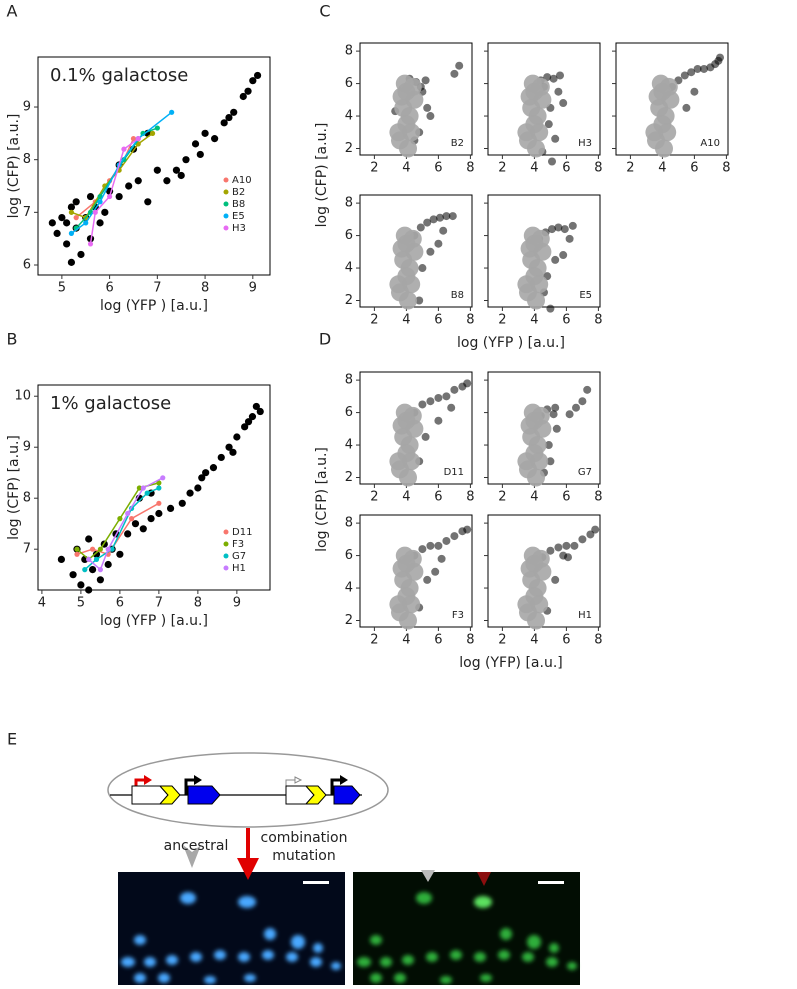  What do you see at coordinates (303, 856) in the screenshot?
I see `mutation-label: mutation` at bounding box center [303, 856].